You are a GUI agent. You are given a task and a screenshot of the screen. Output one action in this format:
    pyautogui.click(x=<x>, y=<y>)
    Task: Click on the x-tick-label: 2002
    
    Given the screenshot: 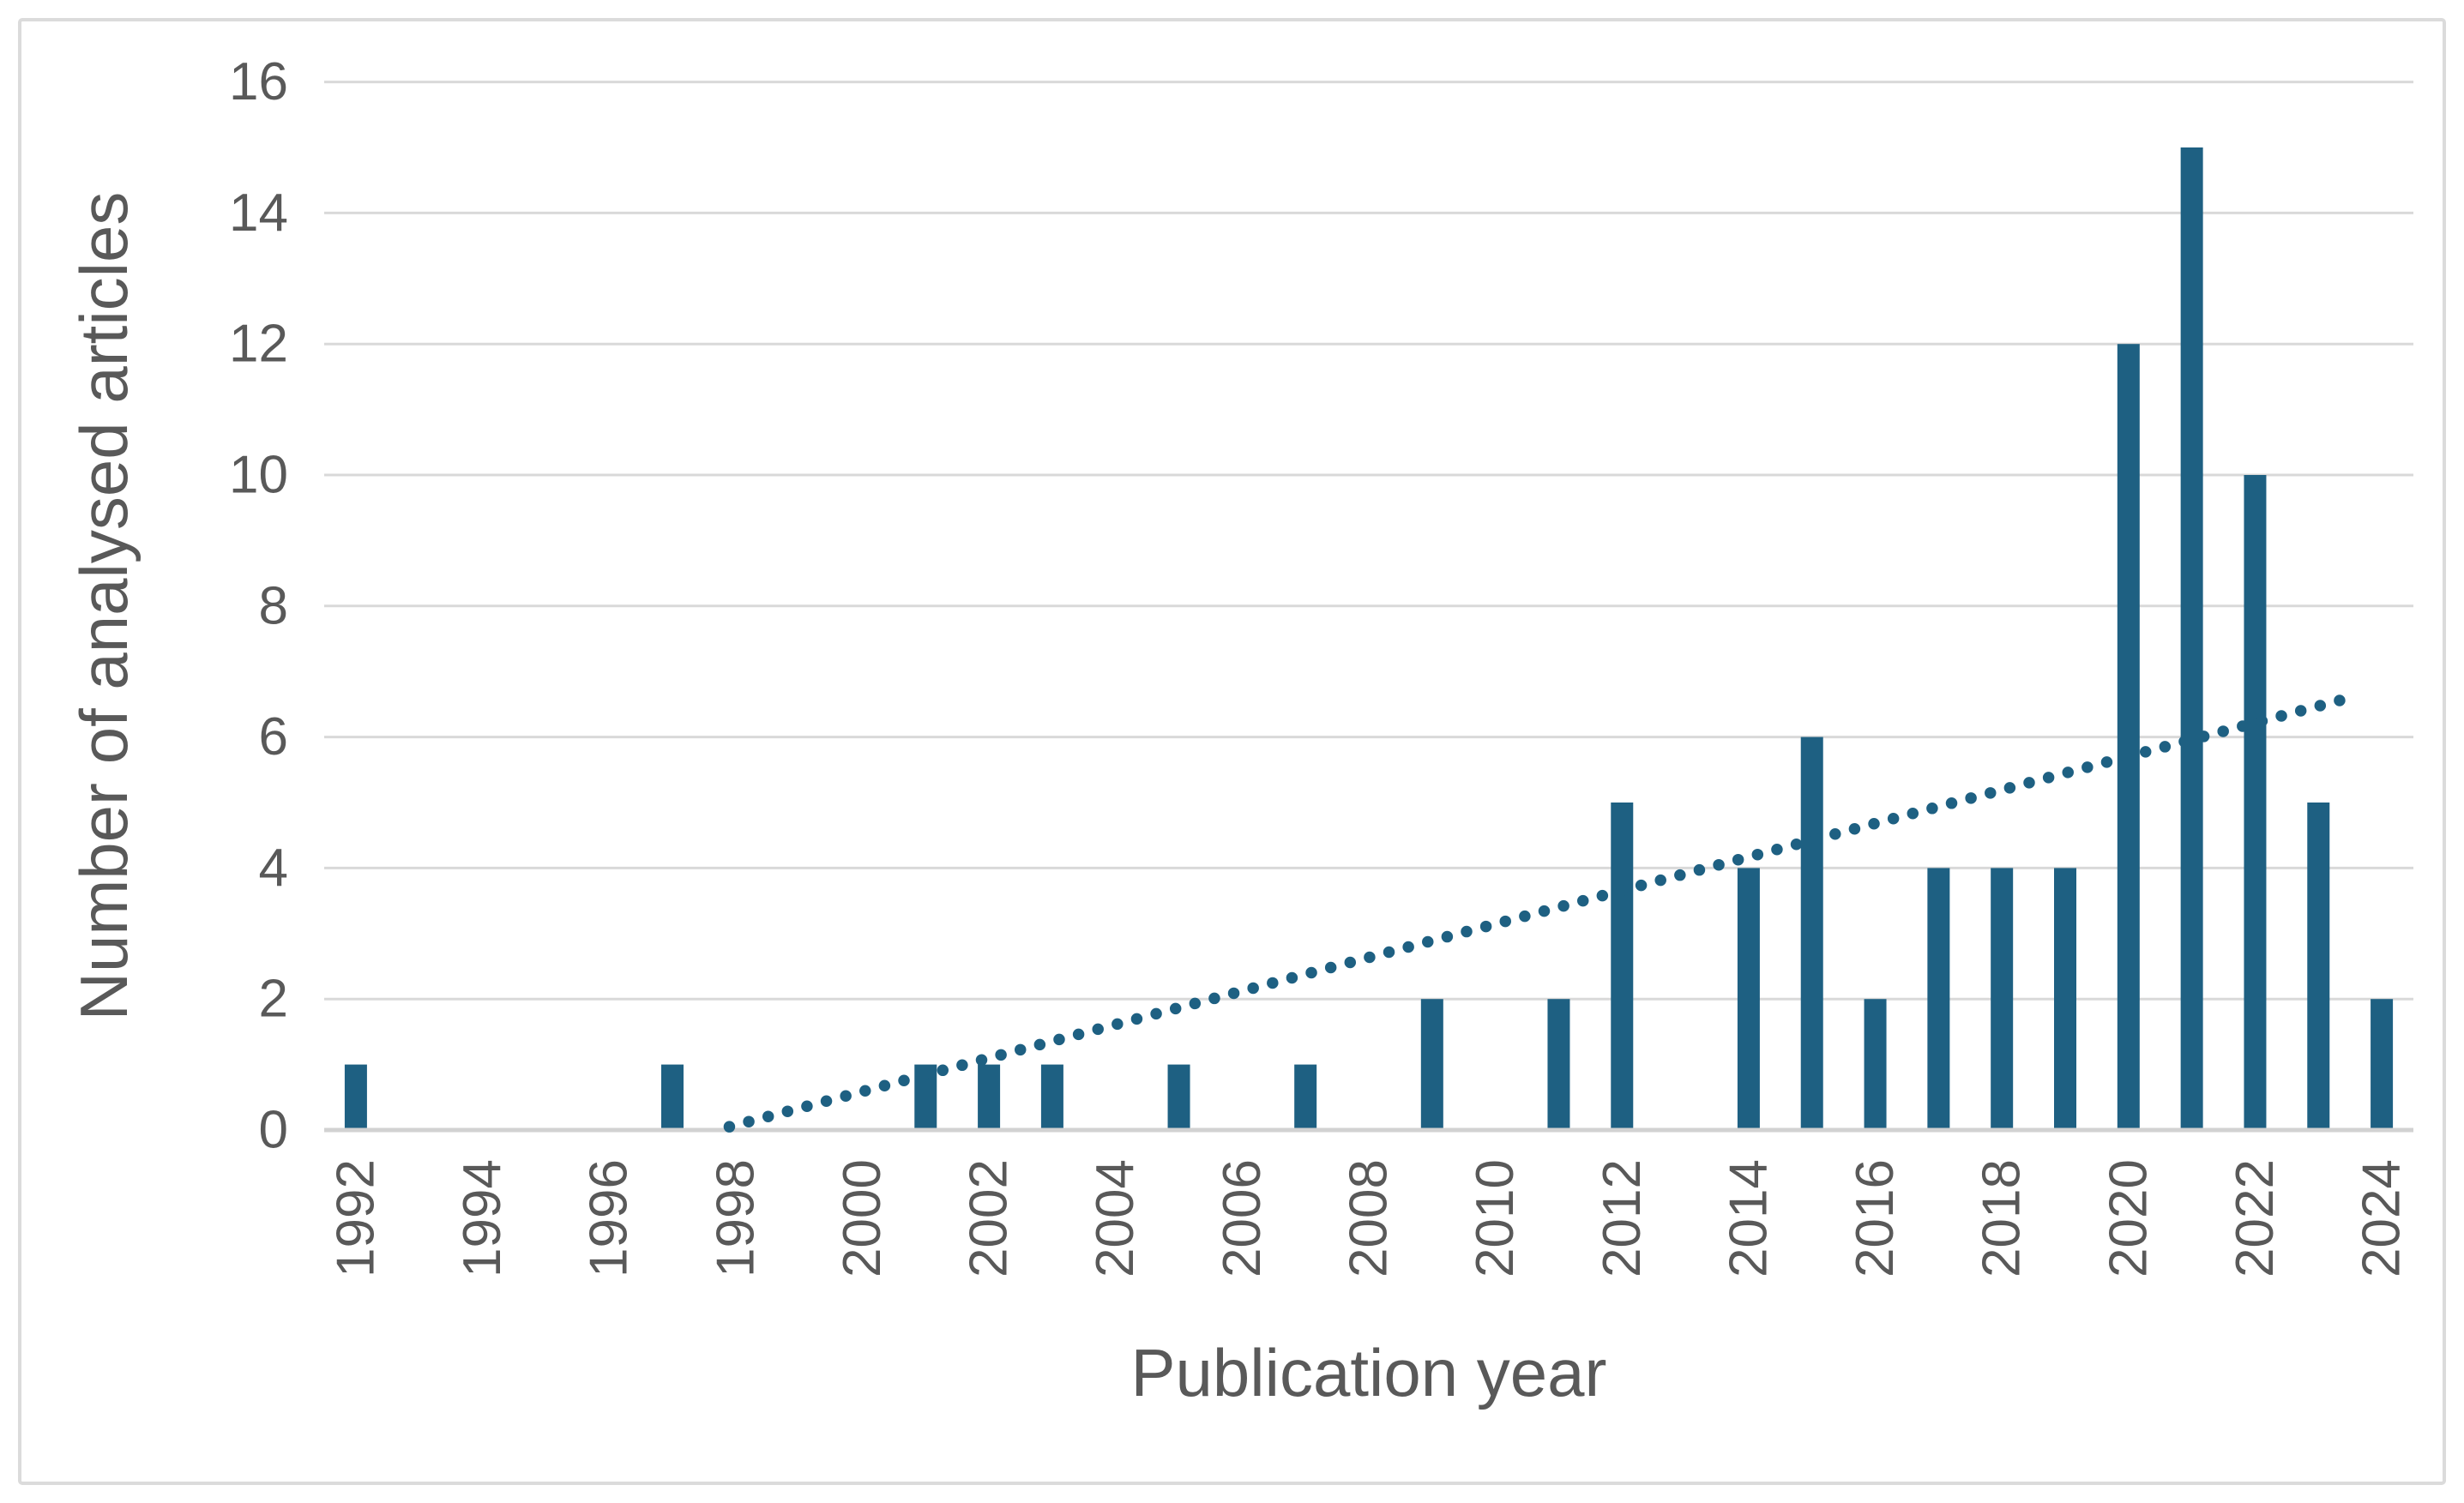 What is the action you would take?
    pyautogui.click(x=990, y=1218)
    